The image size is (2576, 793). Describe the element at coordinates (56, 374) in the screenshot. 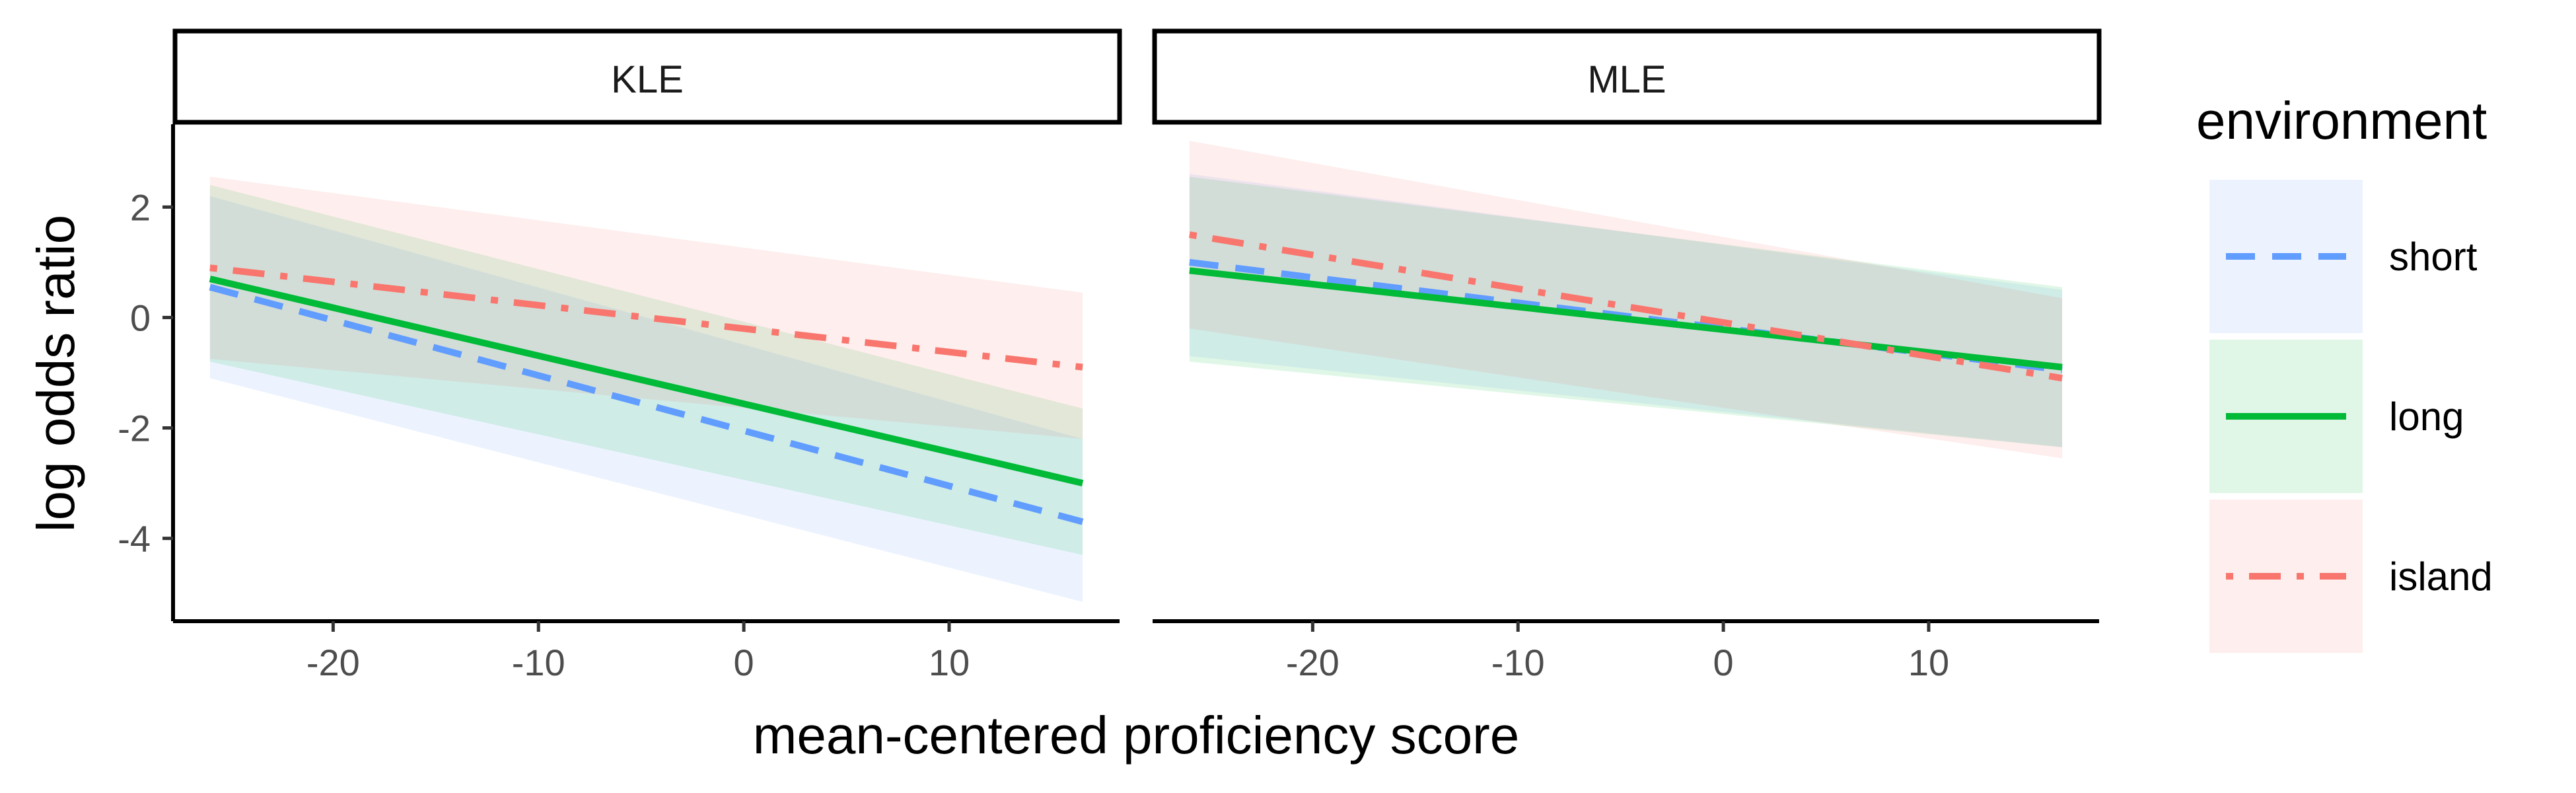

I see `y-axis-title: log odds ratio` at that location.